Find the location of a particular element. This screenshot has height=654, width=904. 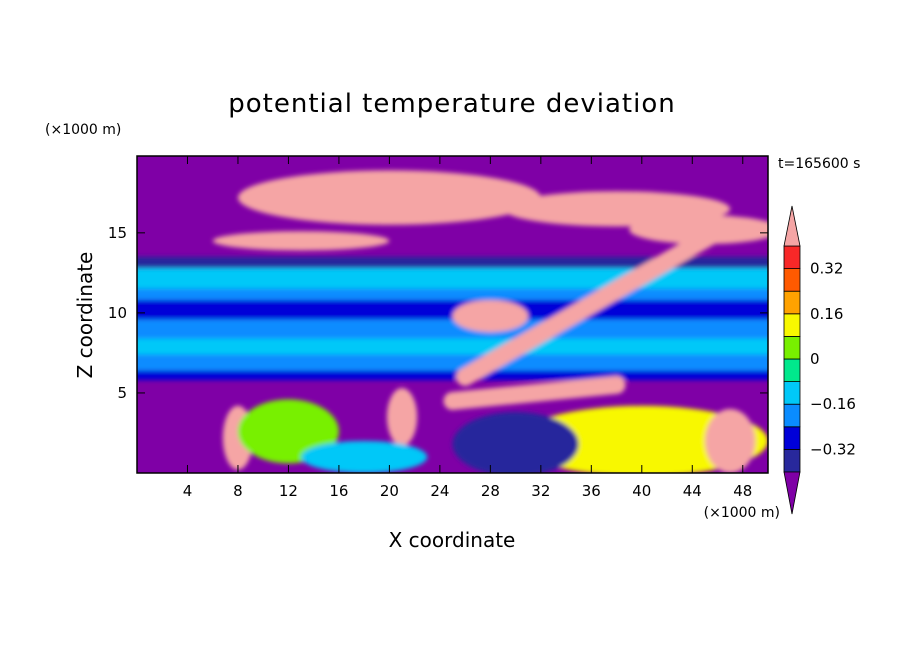

y-tick-label: 5 is located at coordinates (122, 393).